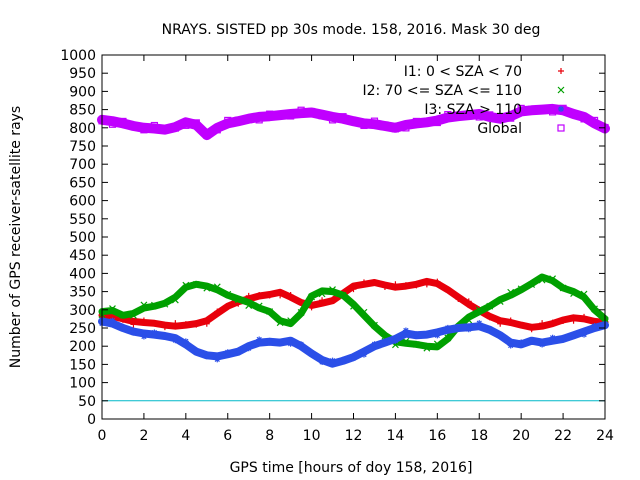 Image resolution: width=640 pixels, height=480 pixels. Describe the element at coordinates (479, 436) in the screenshot. I see `x-tick-label: 18` at that location.